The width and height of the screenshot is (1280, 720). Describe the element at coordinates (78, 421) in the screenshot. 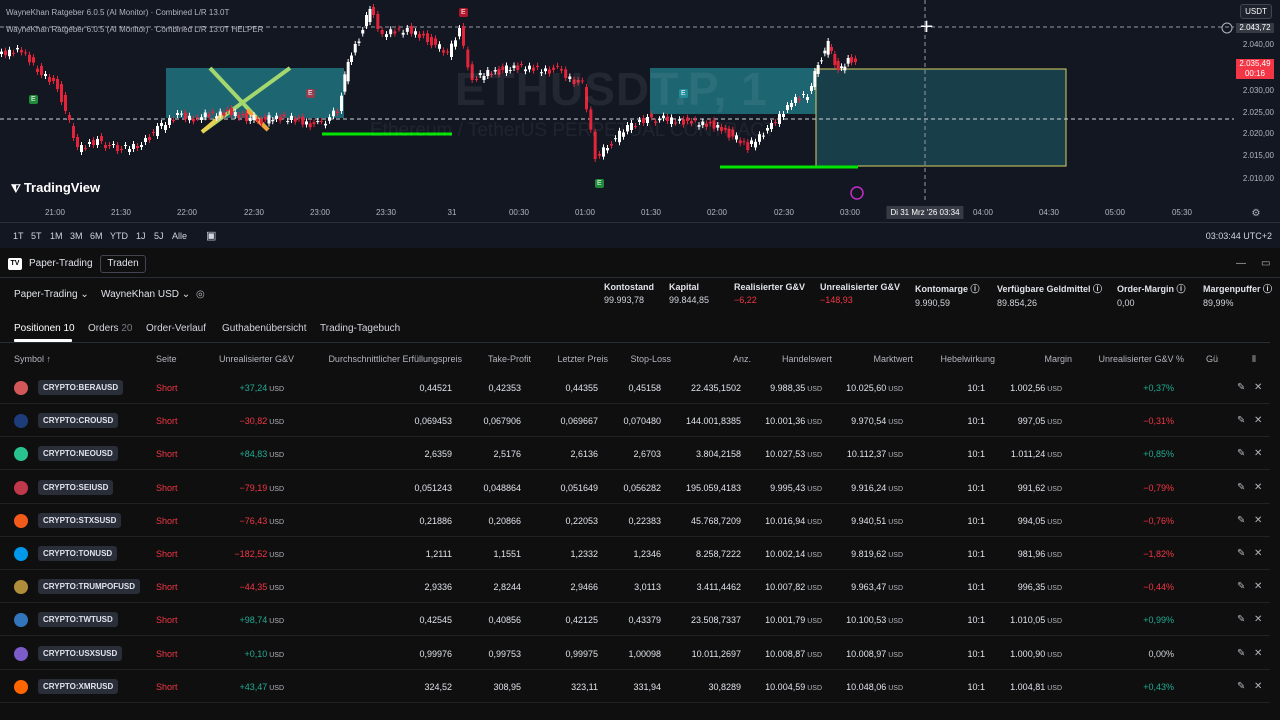

I see `symbol-badge: CRYPTO:CROUSD` at that location.